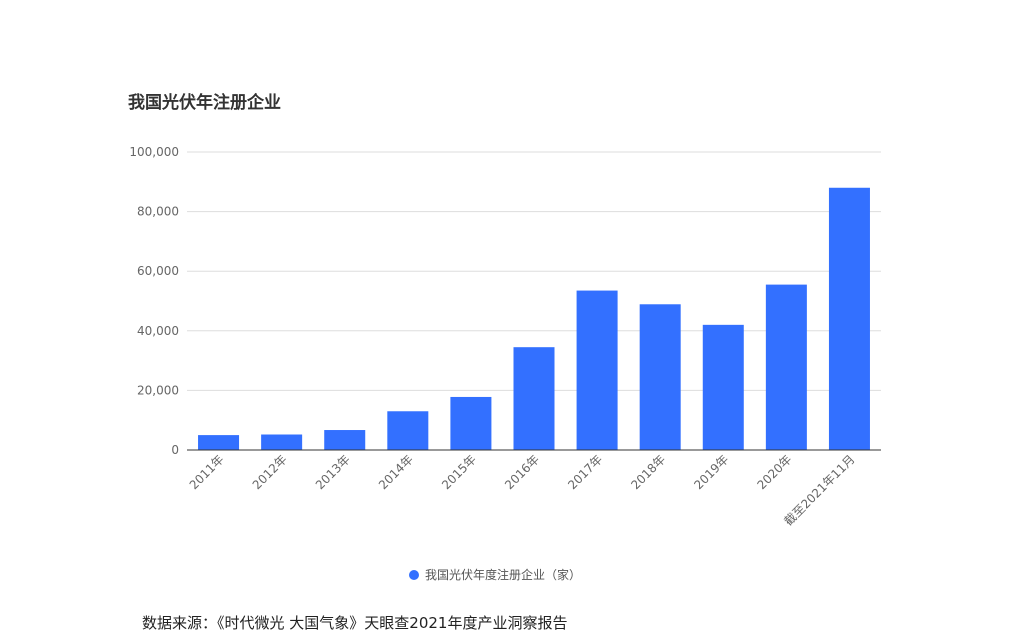 Image resolution: width=1011 pixels, height=643 pixels. What do you see at coordinates (396, 472) in the screenshot?
I see `x-tick-label: 2014年` at bounding box center [396, 472].